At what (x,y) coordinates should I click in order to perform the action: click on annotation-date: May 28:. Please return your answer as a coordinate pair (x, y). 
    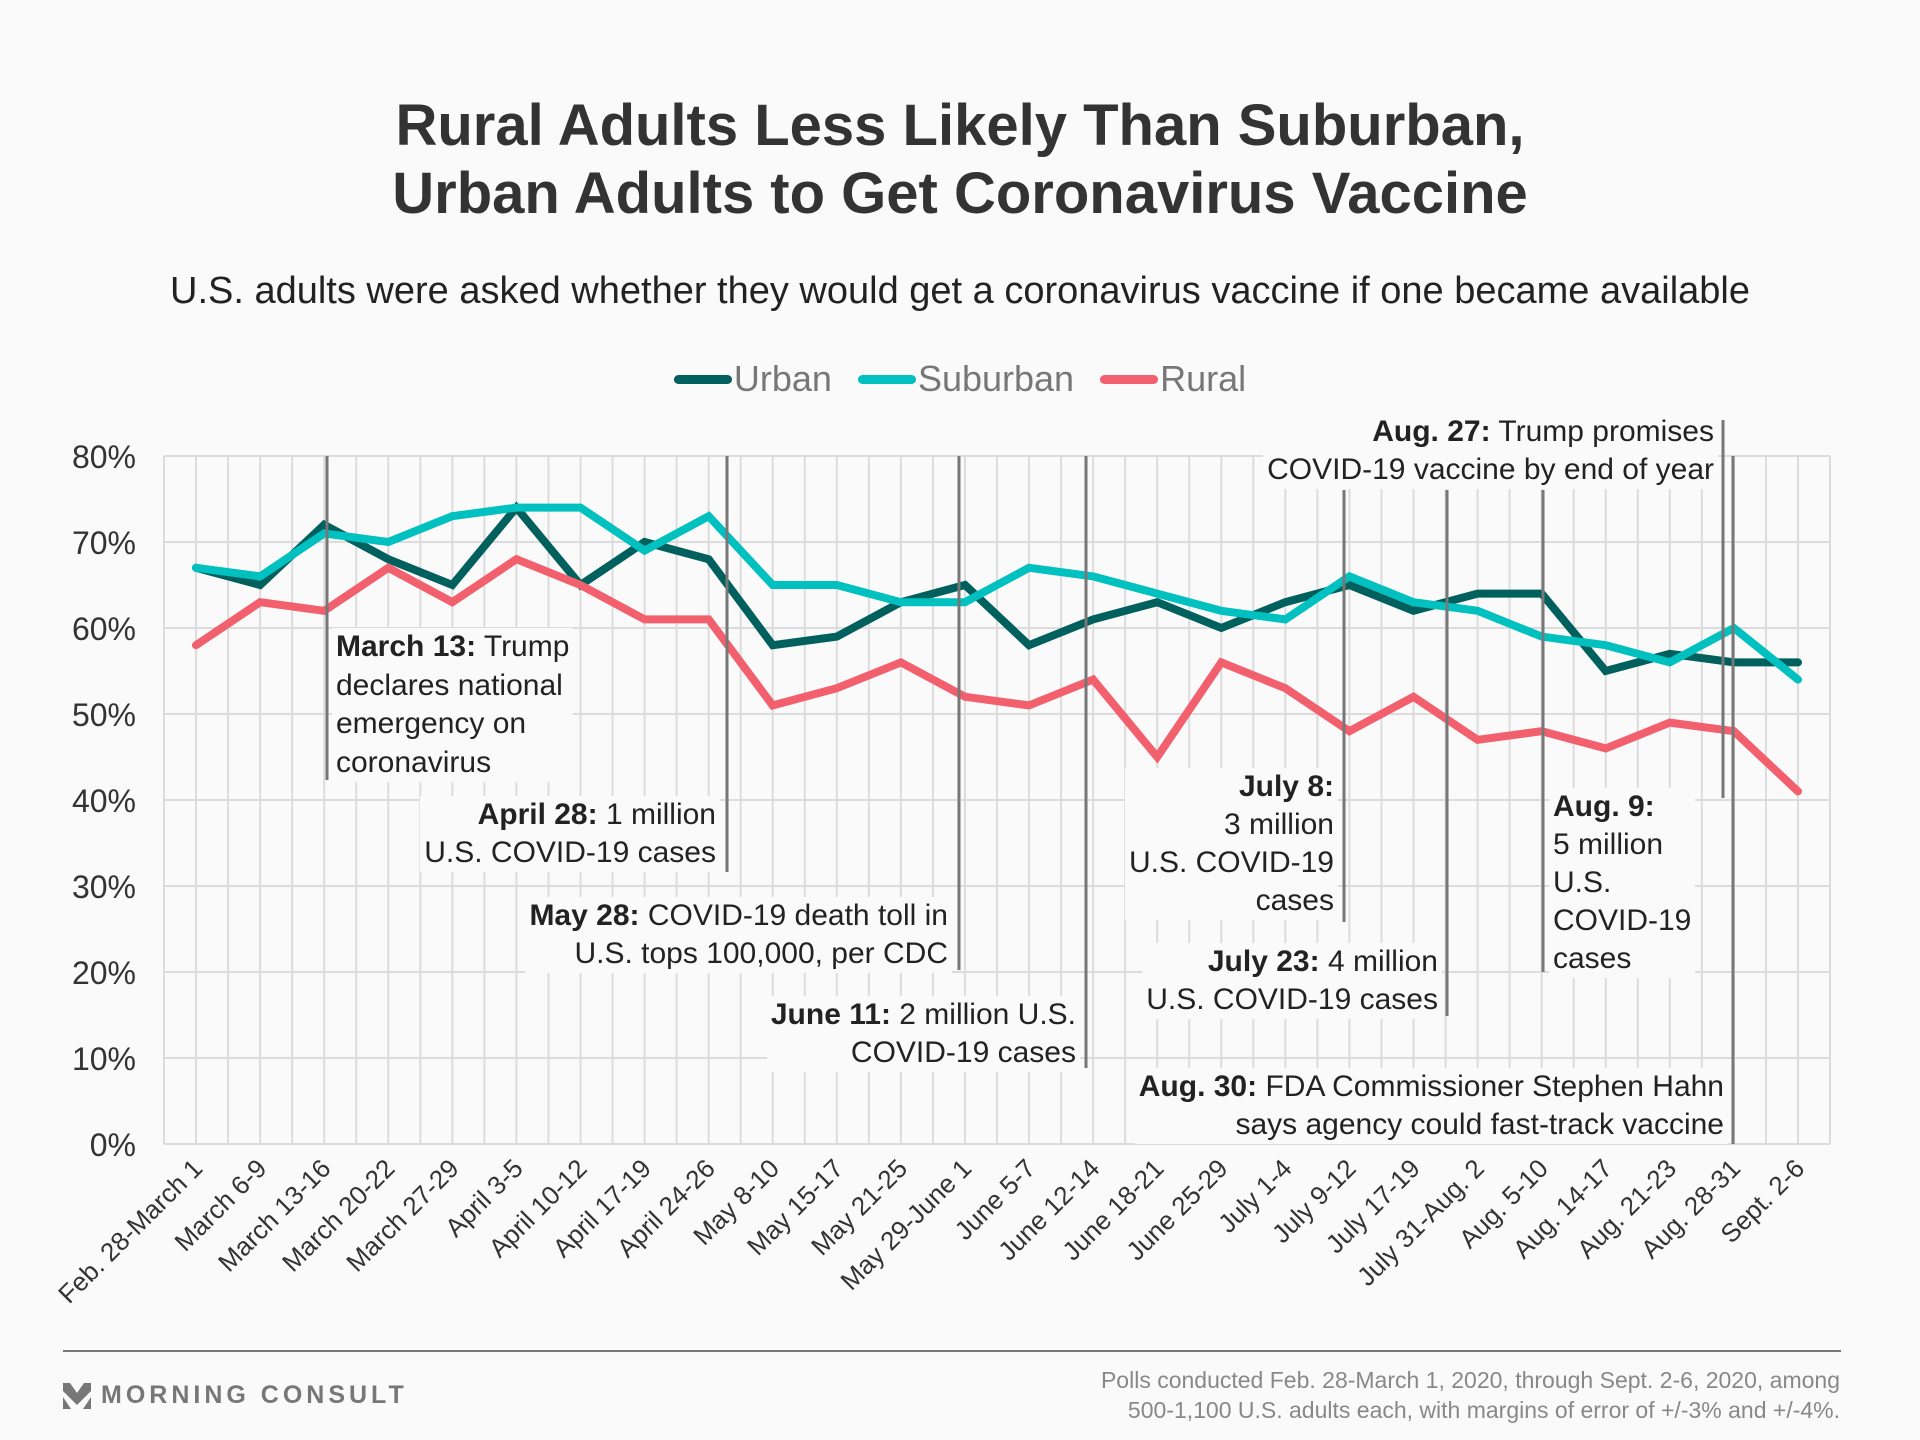
    Looking at the image, I should click on (584, 915).